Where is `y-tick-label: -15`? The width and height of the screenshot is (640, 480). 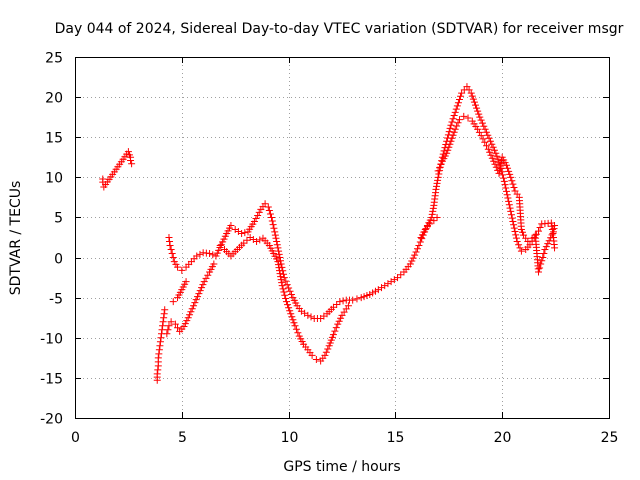
y-tick-label: -15 is located at coordinates (51, 380).